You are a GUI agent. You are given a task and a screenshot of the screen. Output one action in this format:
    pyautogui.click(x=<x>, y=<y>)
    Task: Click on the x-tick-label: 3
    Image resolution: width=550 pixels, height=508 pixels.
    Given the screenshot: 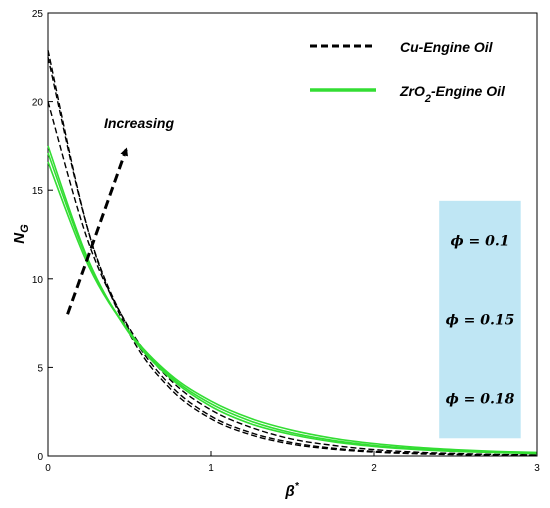 What is the action you would take?
    pyautogui.click(x=537, y=468)
    